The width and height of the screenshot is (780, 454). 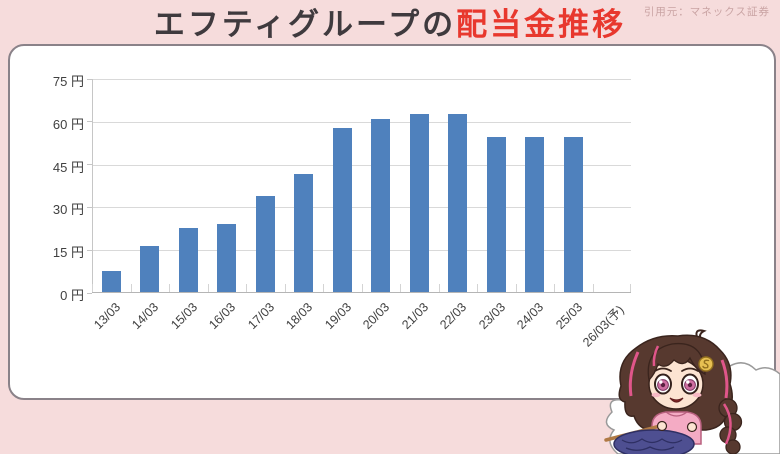 I want to click on y-axis-label: 15 円, so click(x=68, y=253).